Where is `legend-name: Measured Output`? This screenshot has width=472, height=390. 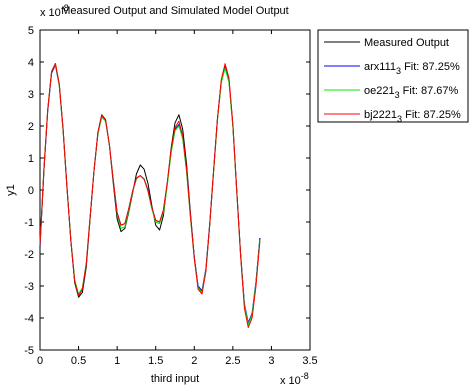 legend-name: Measured Output is located at coordinates (406, 43).